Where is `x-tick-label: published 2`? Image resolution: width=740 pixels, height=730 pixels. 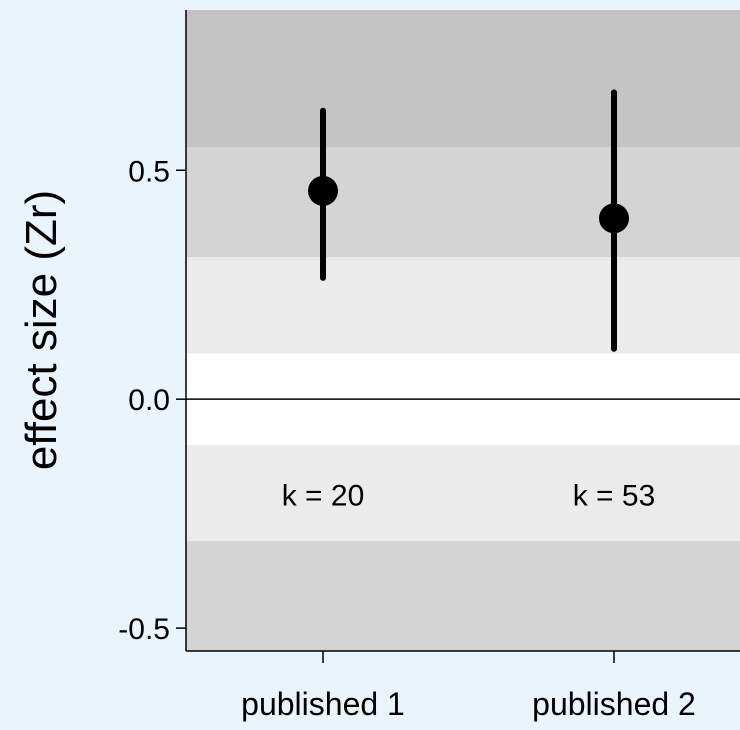
x-tick-label: published 2 is located at coordinates (614, 704).